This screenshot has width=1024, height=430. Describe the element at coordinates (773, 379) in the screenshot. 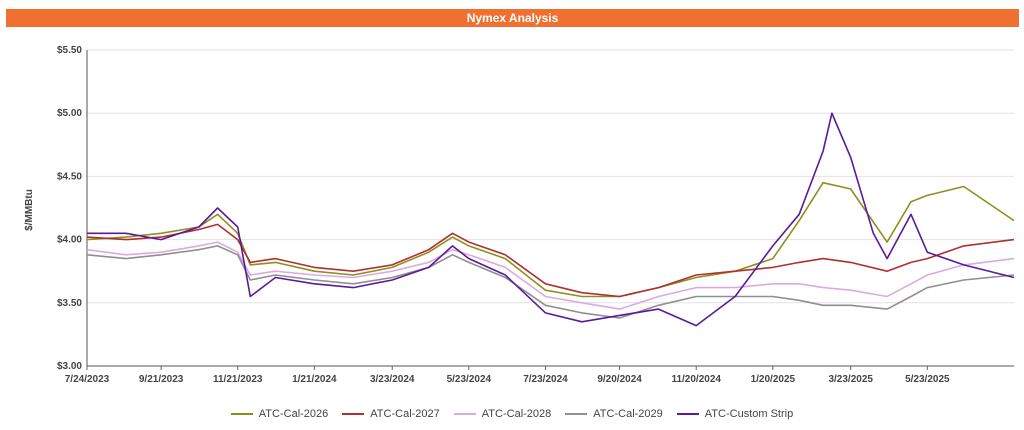

I see `x-tick-label: 1/20/2025` at that location.